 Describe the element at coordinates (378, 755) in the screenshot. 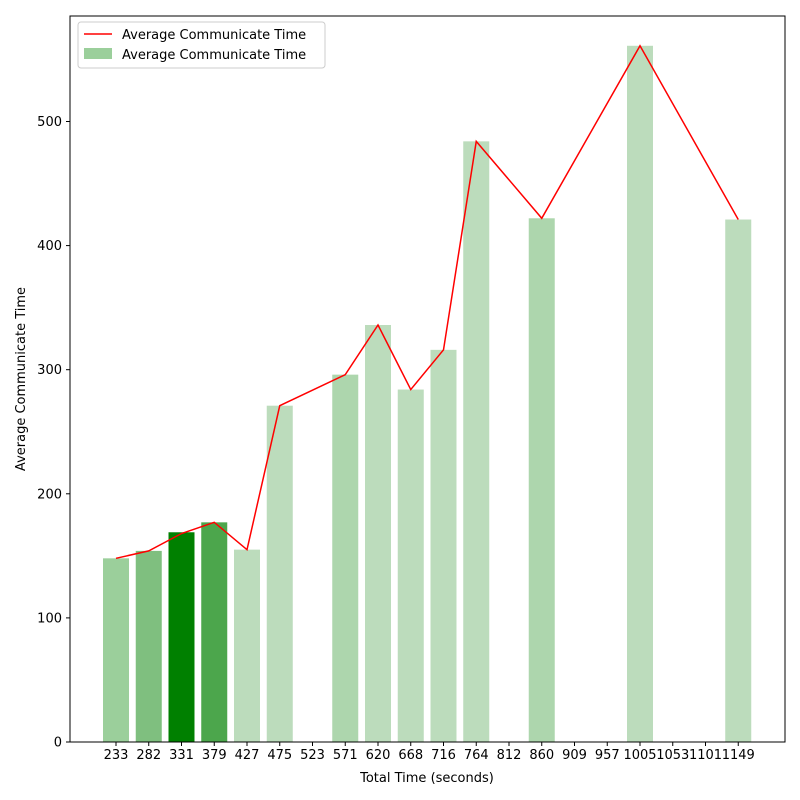

I see `x-tick-label: 620` at that location.